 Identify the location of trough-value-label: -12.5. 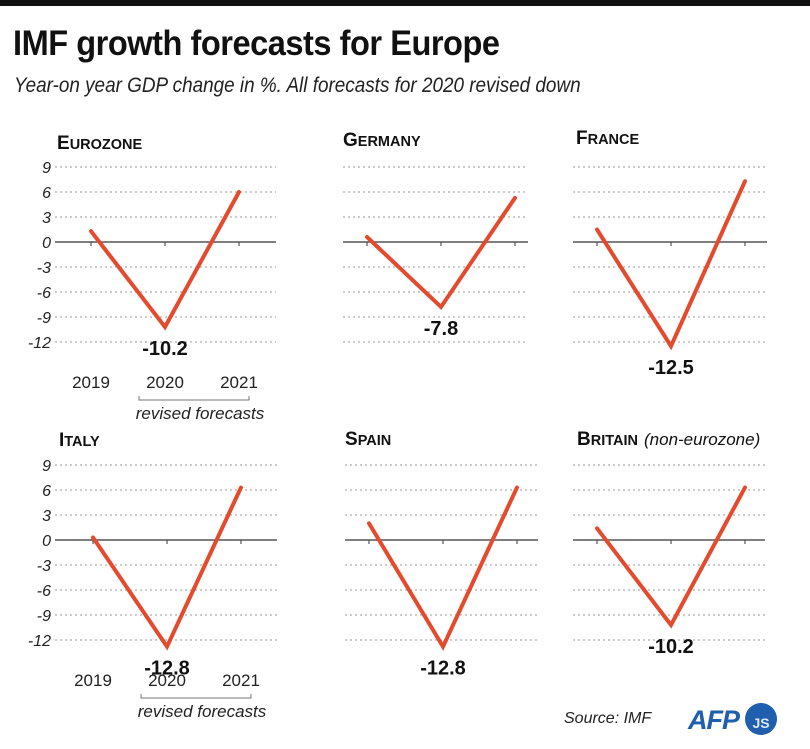
(671, 368).